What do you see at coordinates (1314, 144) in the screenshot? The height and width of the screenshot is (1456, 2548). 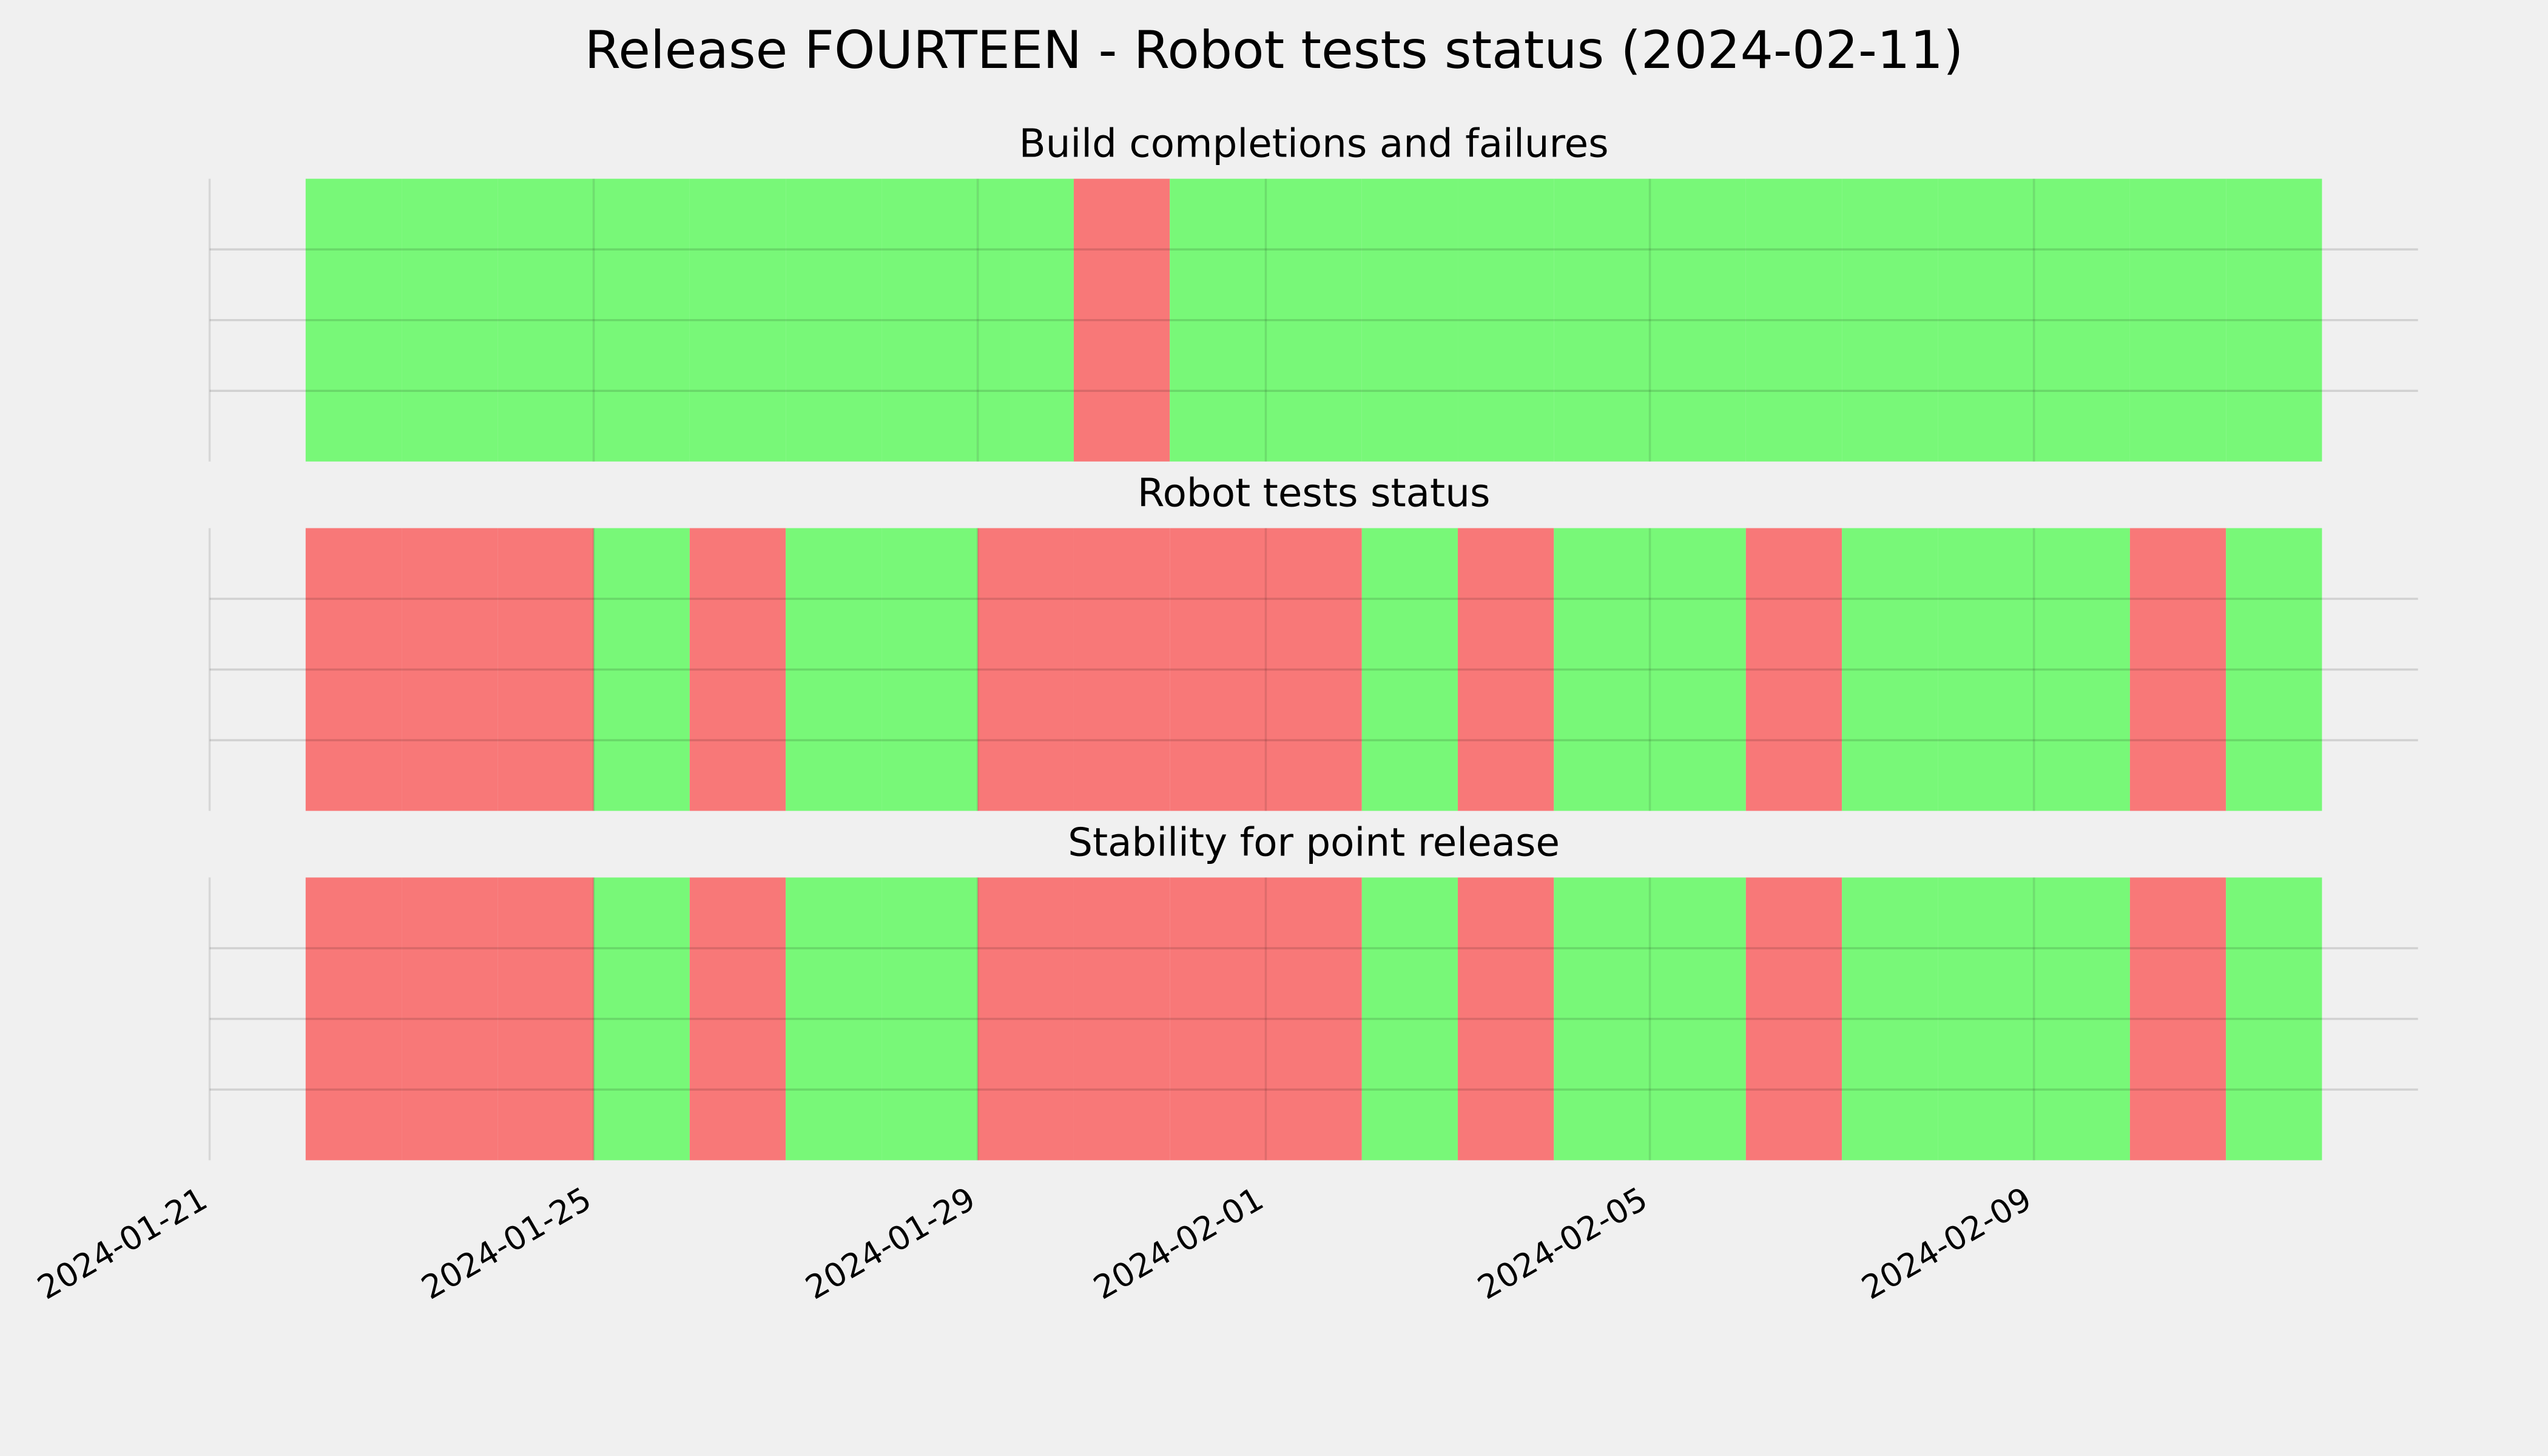 I see `subplot-title: Build completions and failures` at bounding box center [1314, 144].